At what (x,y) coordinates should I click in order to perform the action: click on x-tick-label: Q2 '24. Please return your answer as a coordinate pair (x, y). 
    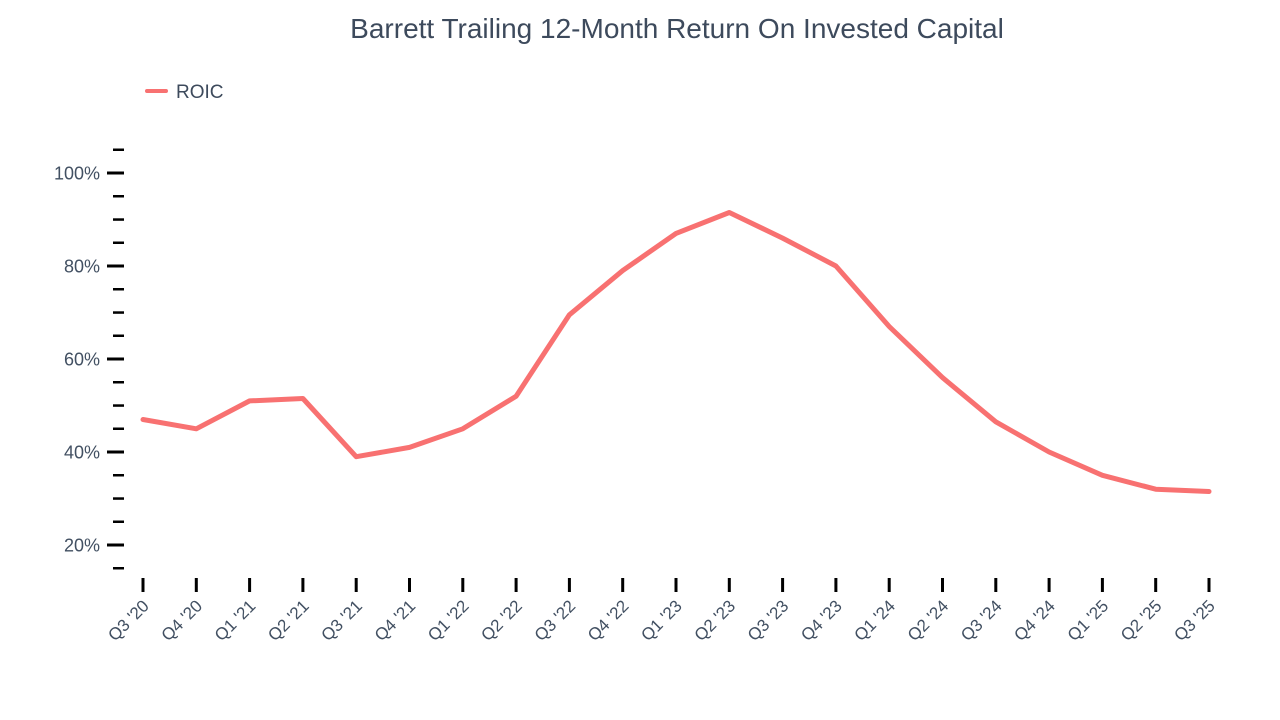
    Looking at the image, I should click on (928, 620).